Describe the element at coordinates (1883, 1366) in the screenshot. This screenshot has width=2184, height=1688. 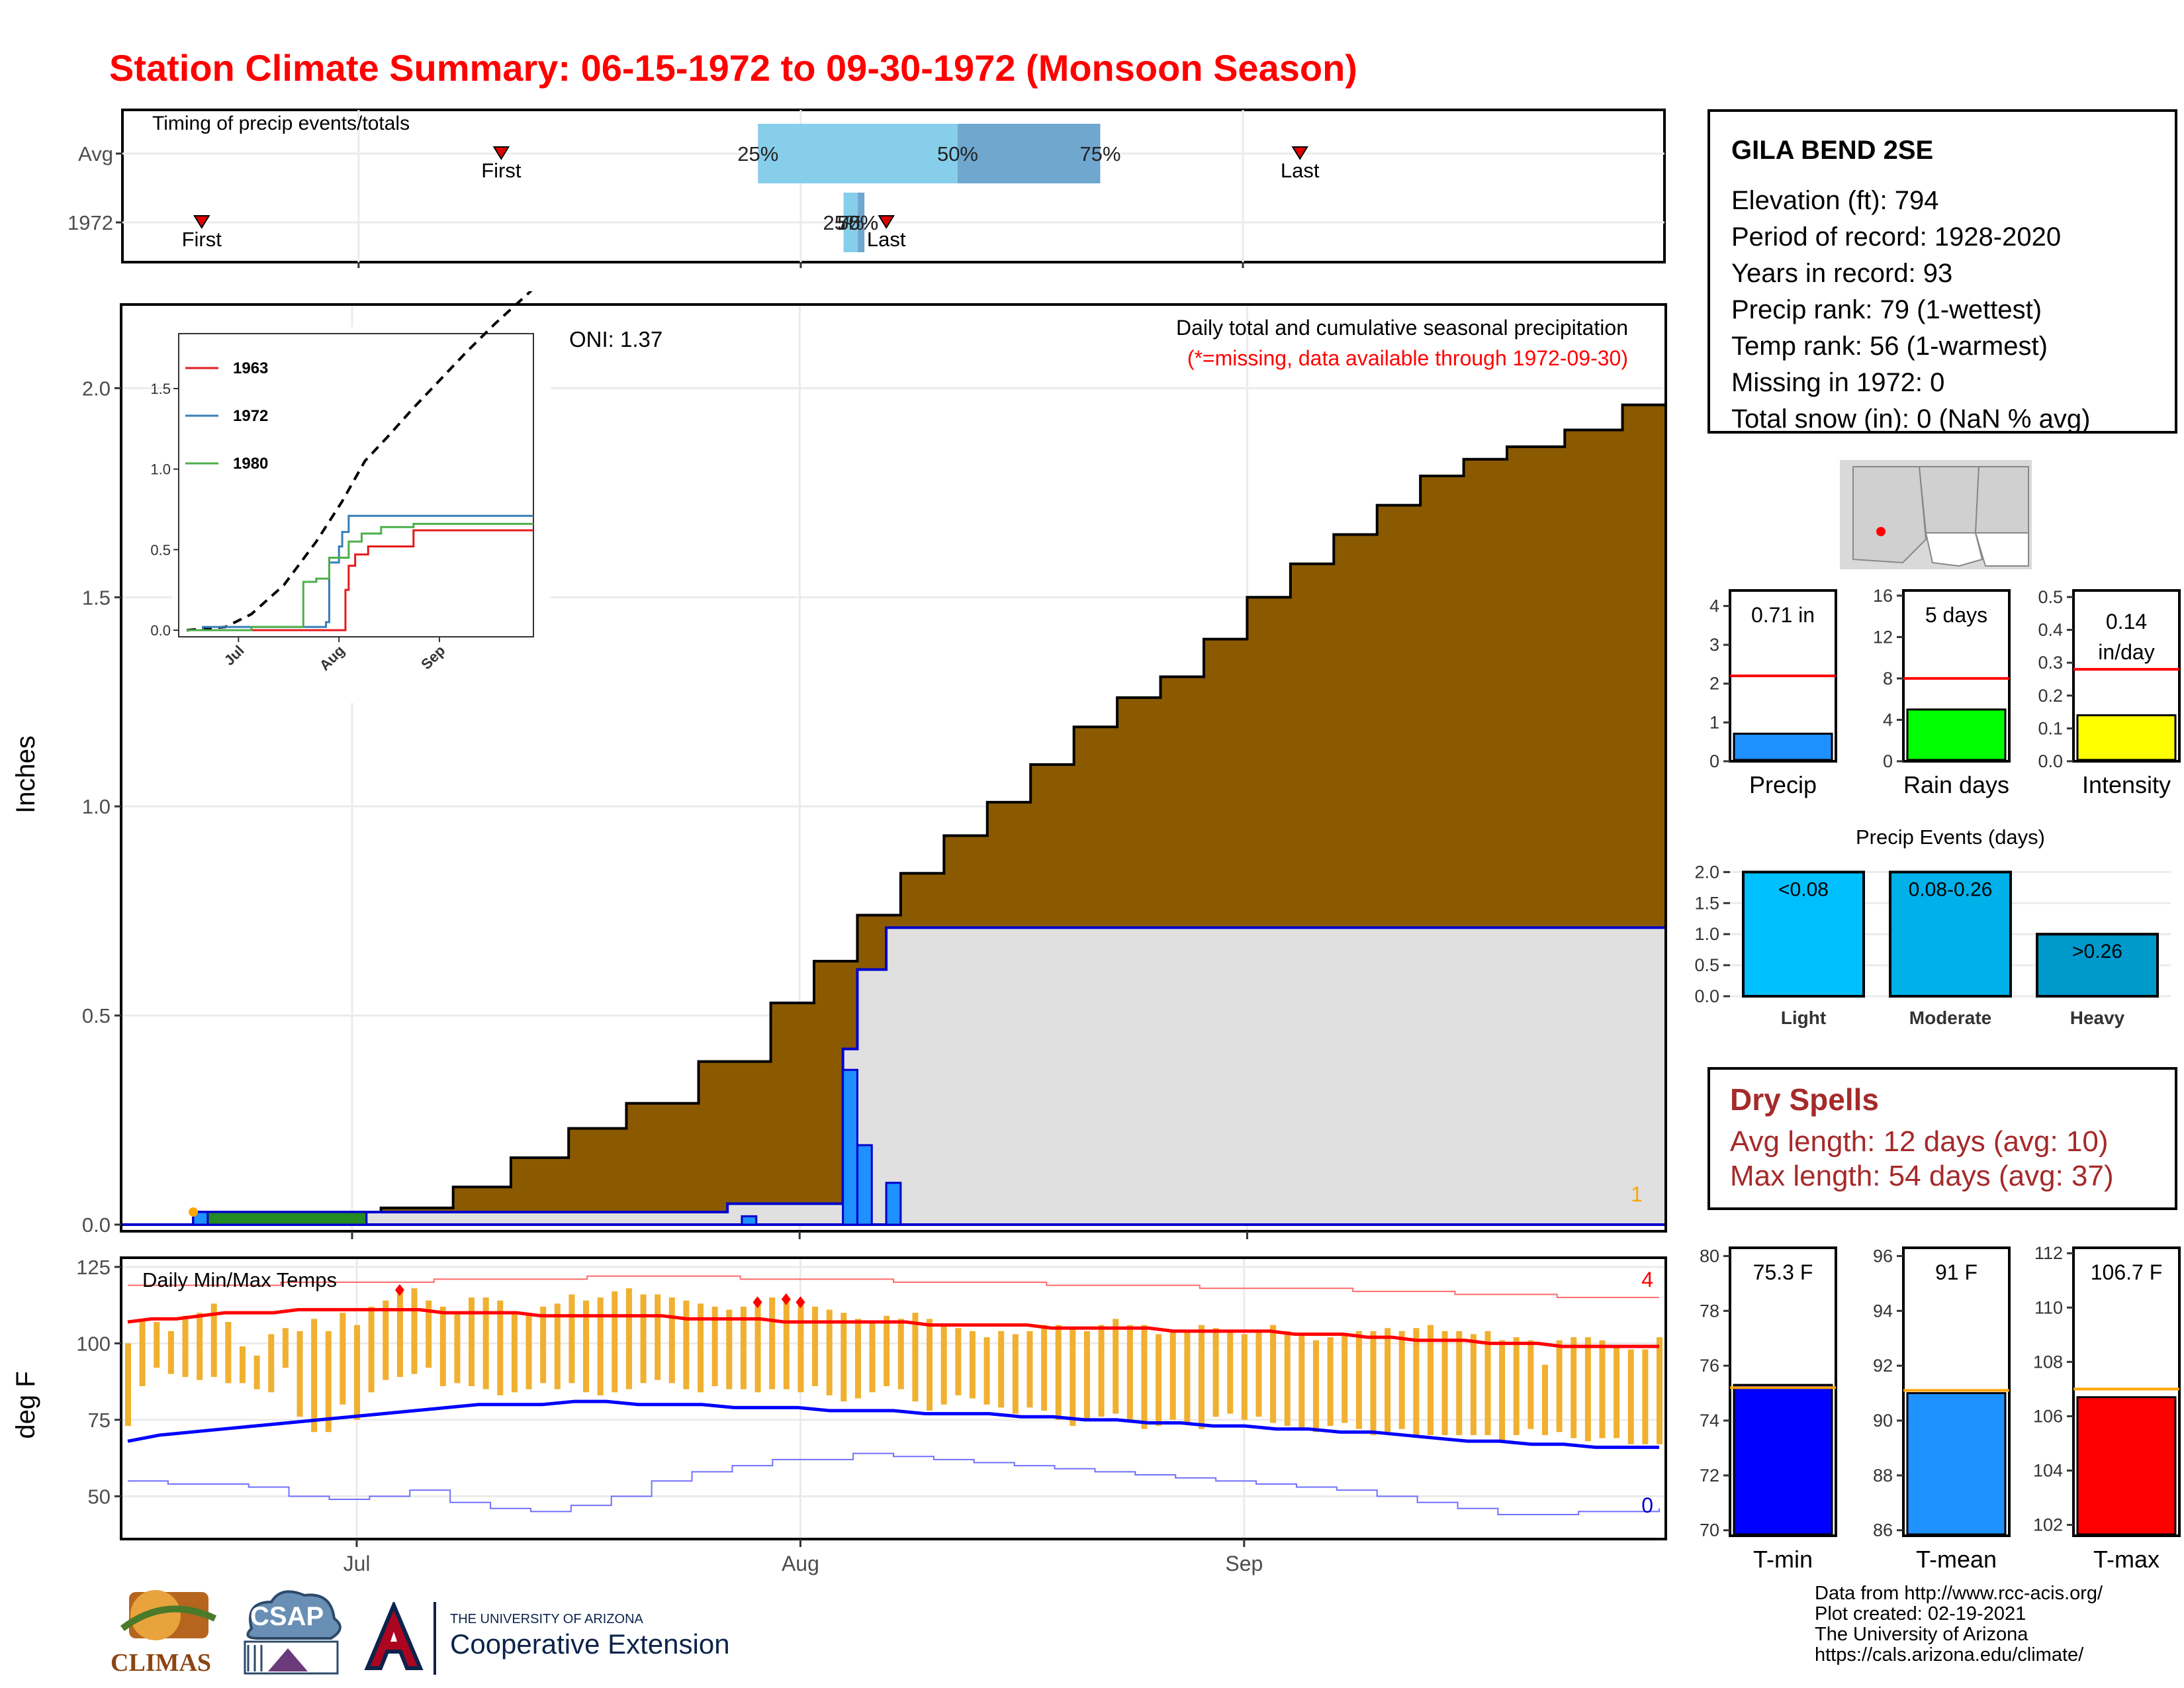
I see `summary-y-tick-label: 92` at that location.